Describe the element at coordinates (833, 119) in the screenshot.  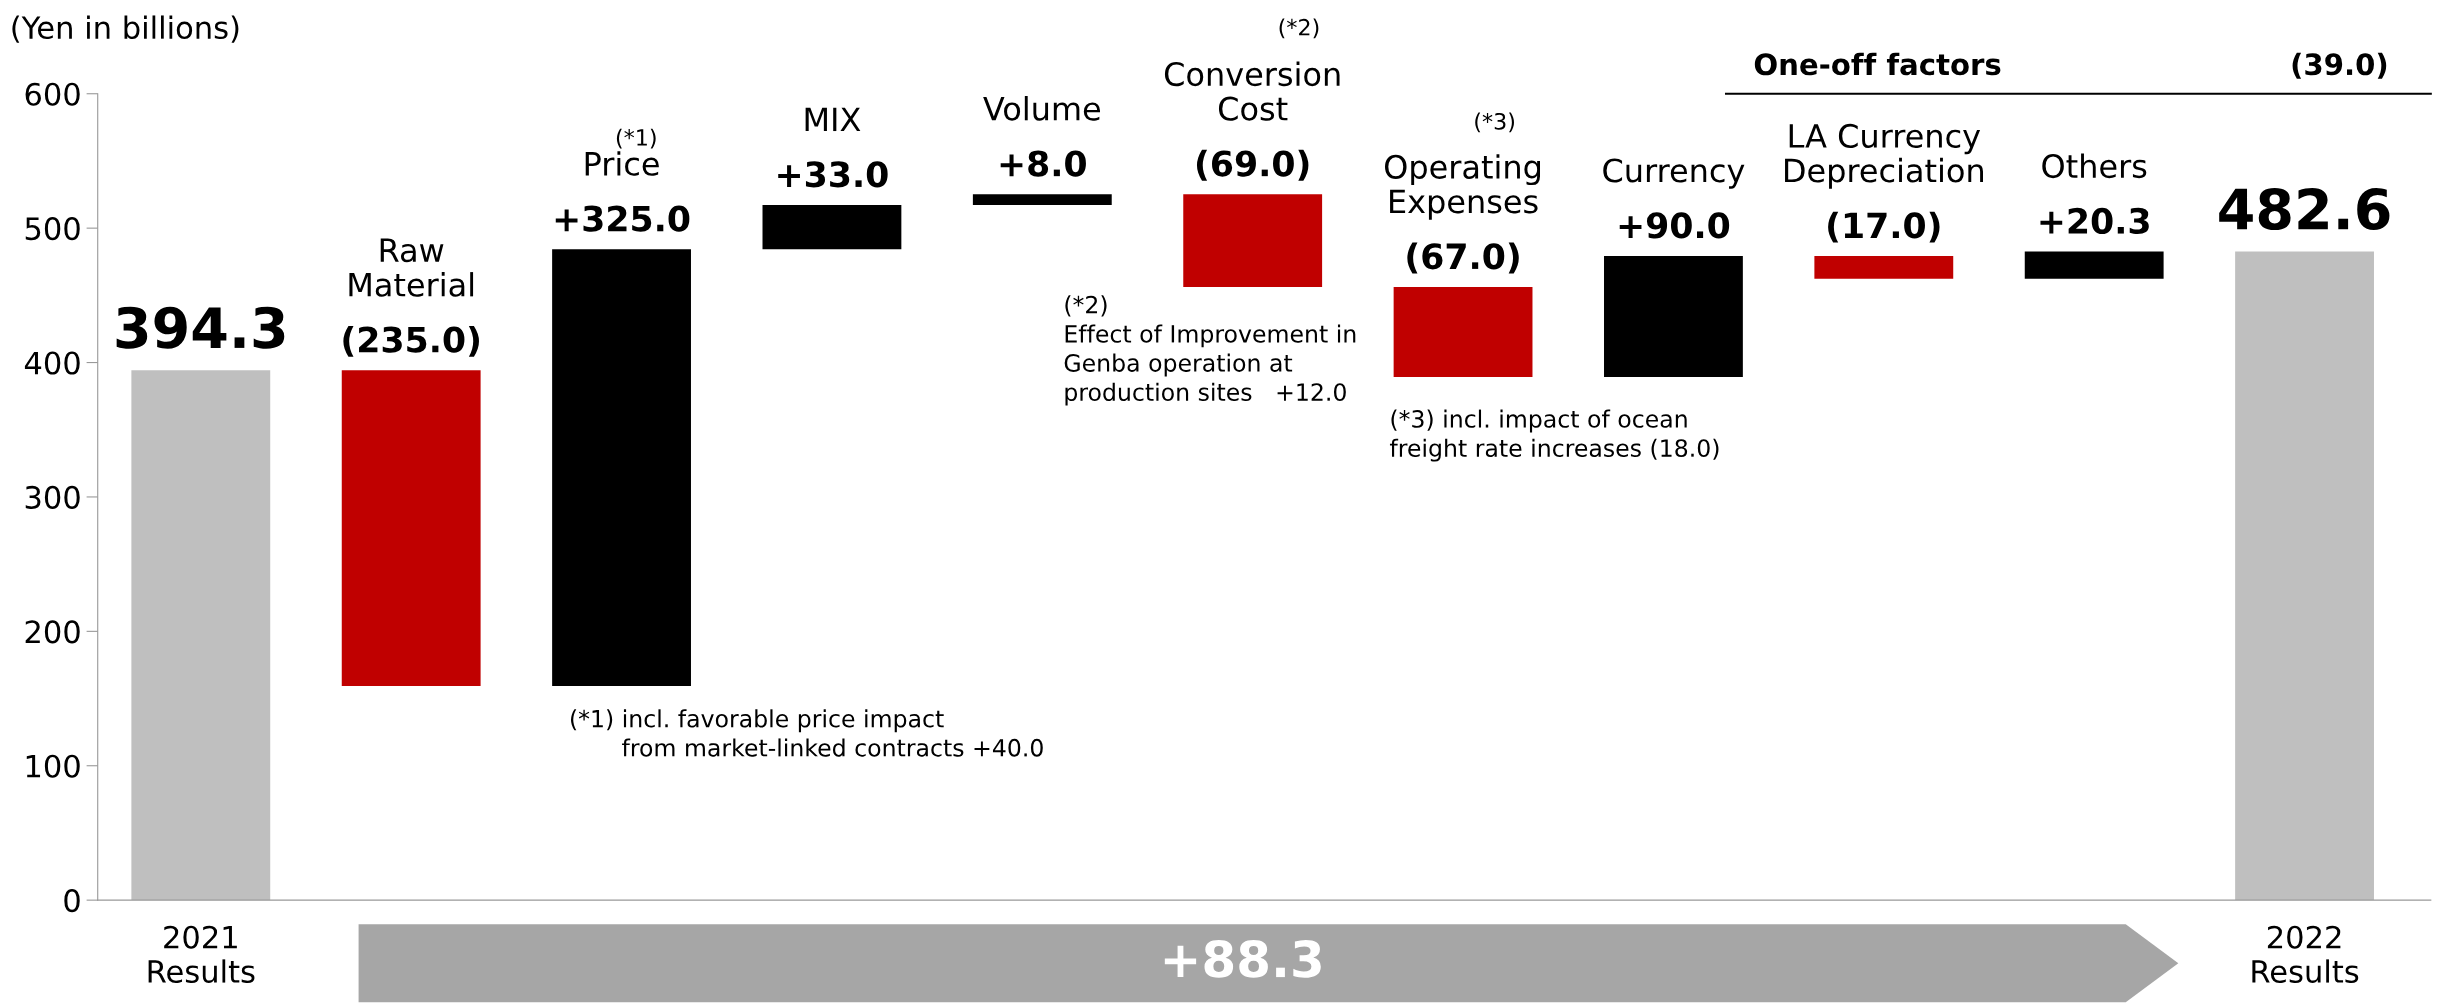
I see `x-tick-label: MIX` at that location.